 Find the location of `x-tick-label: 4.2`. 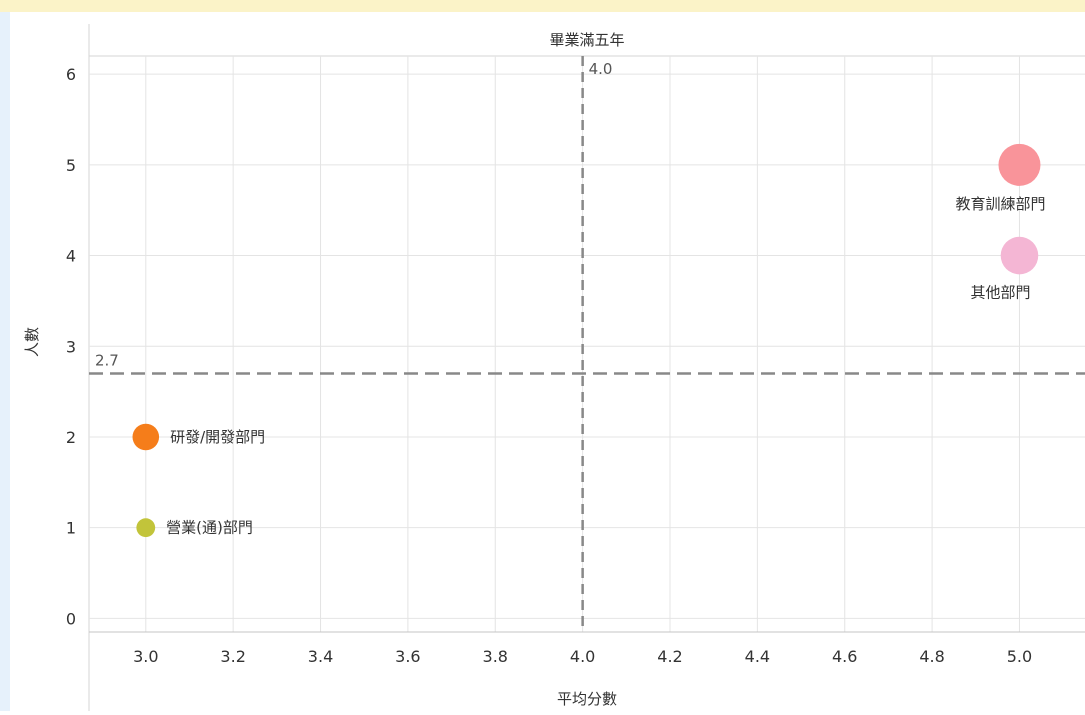

x-tick-label: 4.2 is located at coordinates (669, 656).